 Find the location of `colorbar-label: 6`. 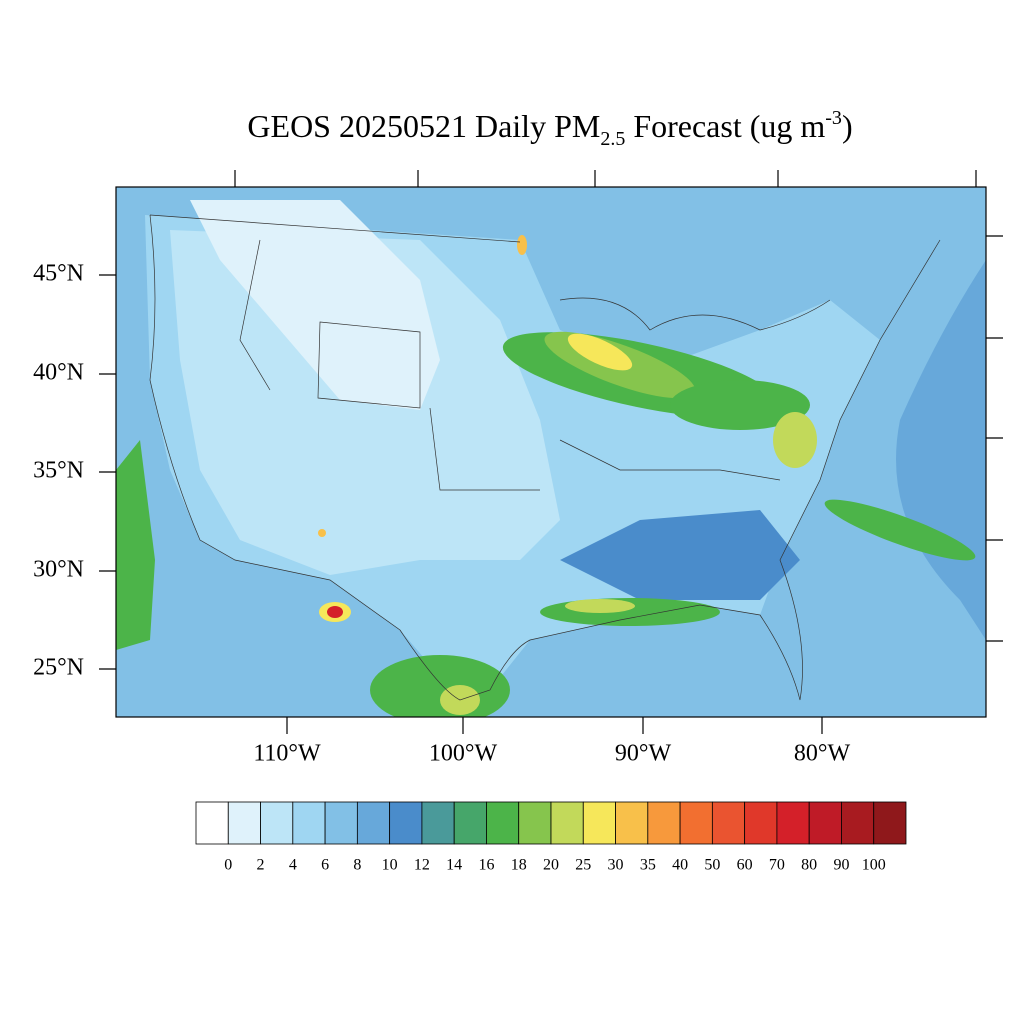

colorbar-label: 6 is located at coordinates (325, 865).